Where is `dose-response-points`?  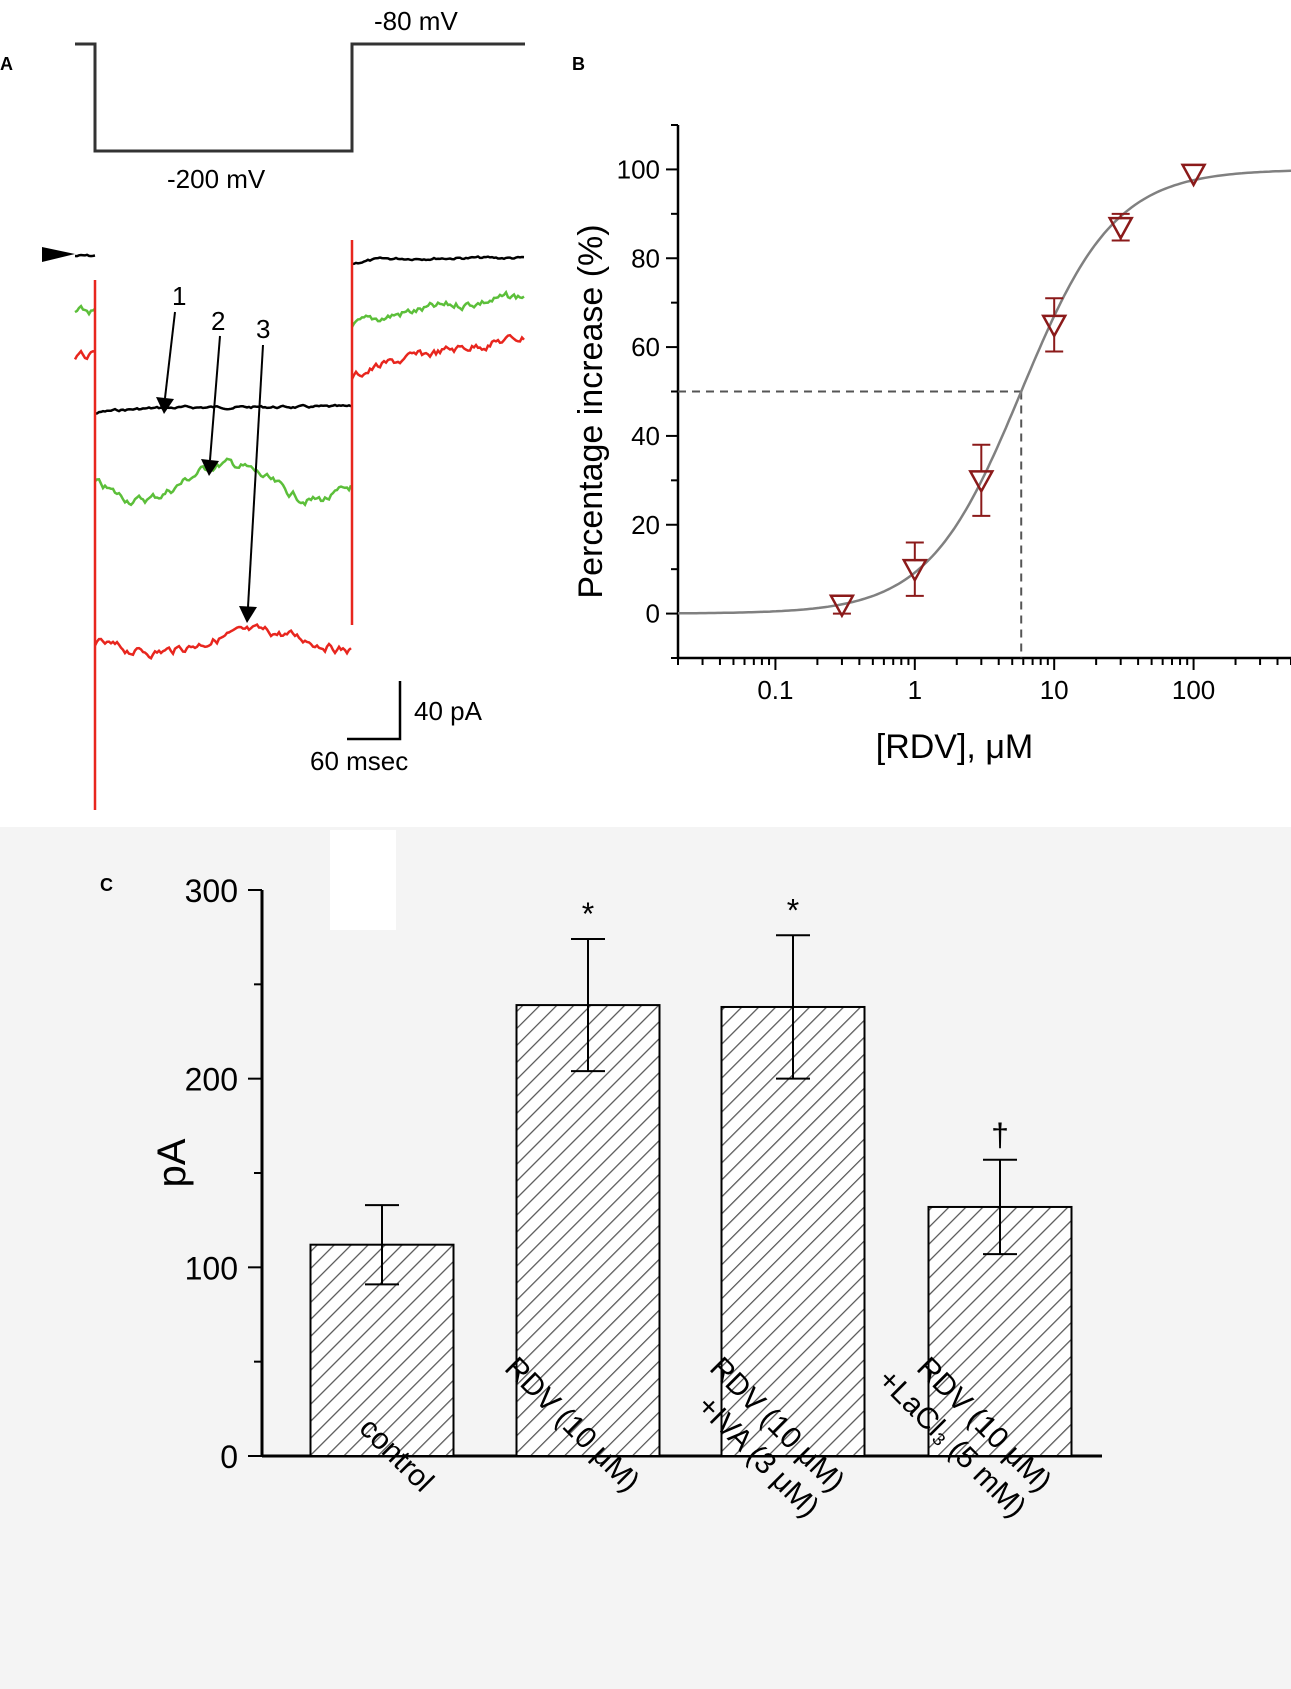 dose-response-points is located at coordinates (1017, 391).